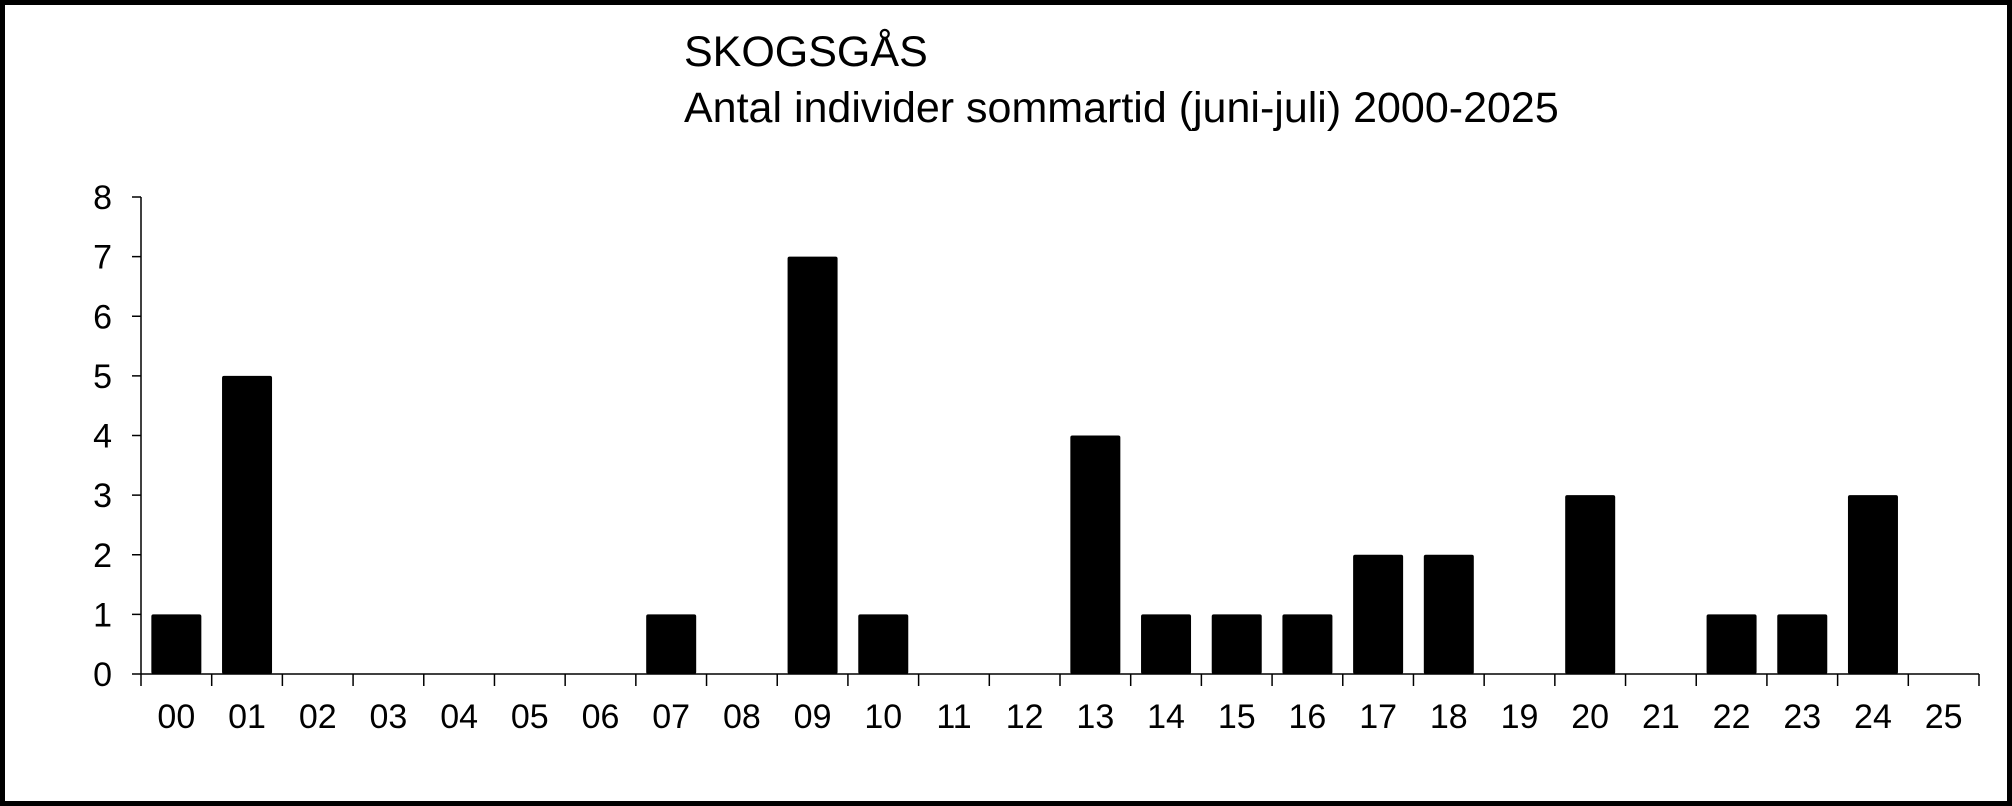 The height and width of the screenshot is (806, 2012). Describe the element at coordinates (117, 436) in the screenshot. I see `y-axis: 0 1 2 3 4 5 6 7 8` at that location.